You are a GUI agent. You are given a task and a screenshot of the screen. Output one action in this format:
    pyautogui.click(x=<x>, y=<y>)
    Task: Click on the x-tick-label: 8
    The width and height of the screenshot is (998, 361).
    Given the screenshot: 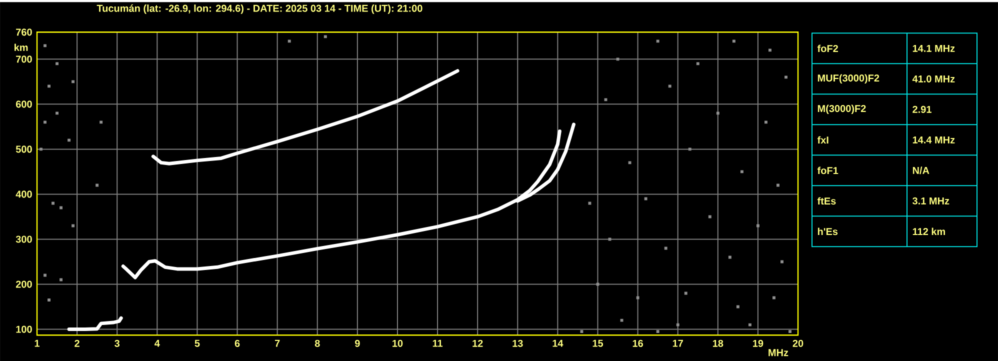 What is the action you would take?
    pyautogui.click(x=317, y=343)
    